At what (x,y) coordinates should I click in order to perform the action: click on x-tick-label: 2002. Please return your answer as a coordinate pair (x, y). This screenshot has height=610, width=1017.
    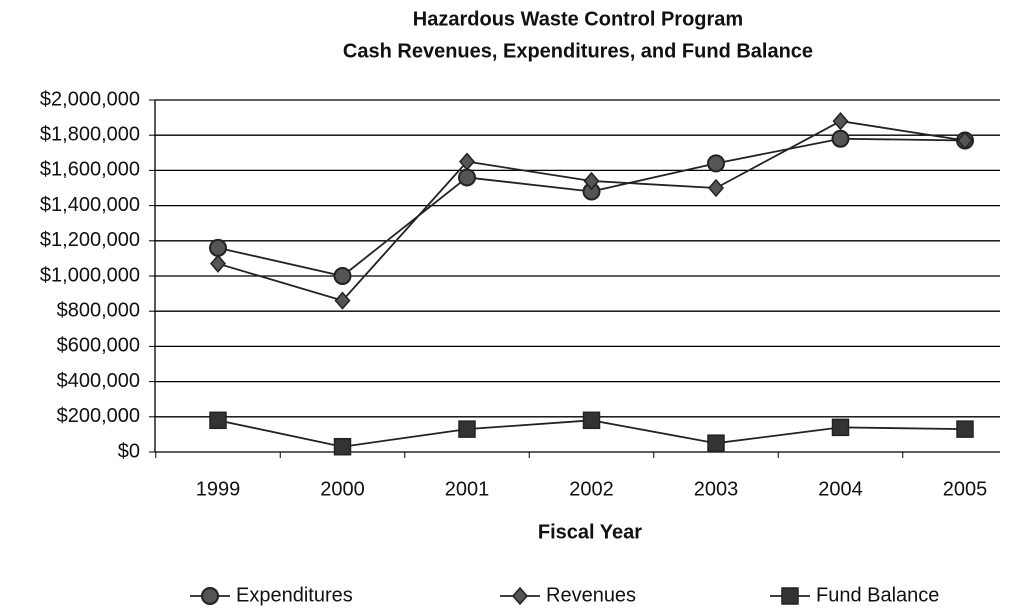
    Looking at the image, I should click on (591, 489).